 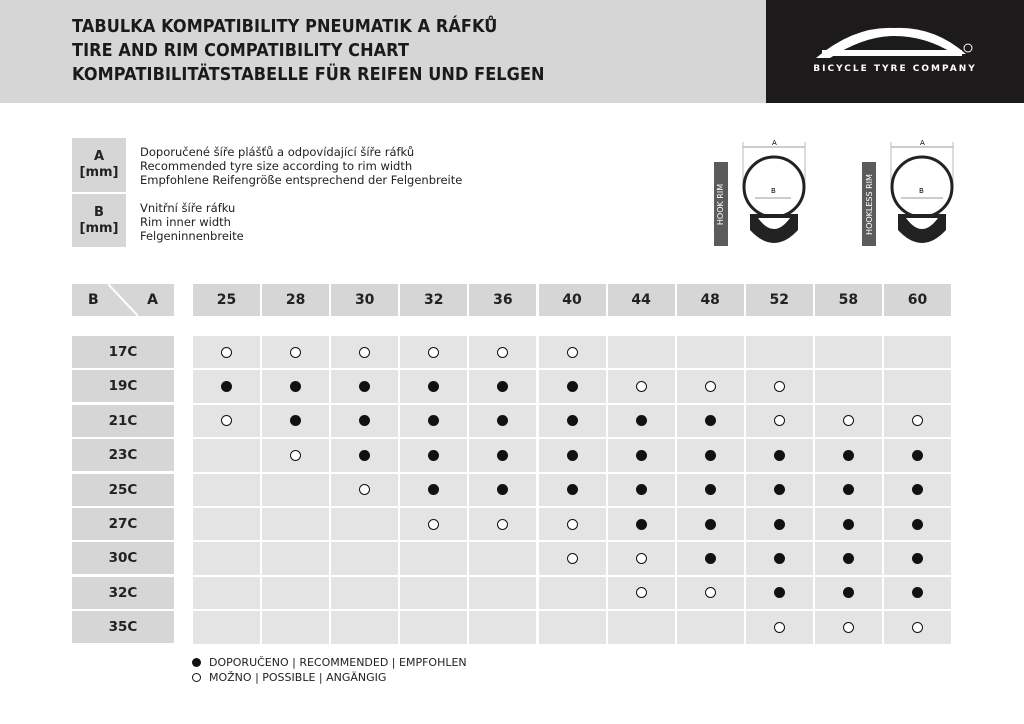 I want to click on column-header: 25, so click(x=226, y=300).